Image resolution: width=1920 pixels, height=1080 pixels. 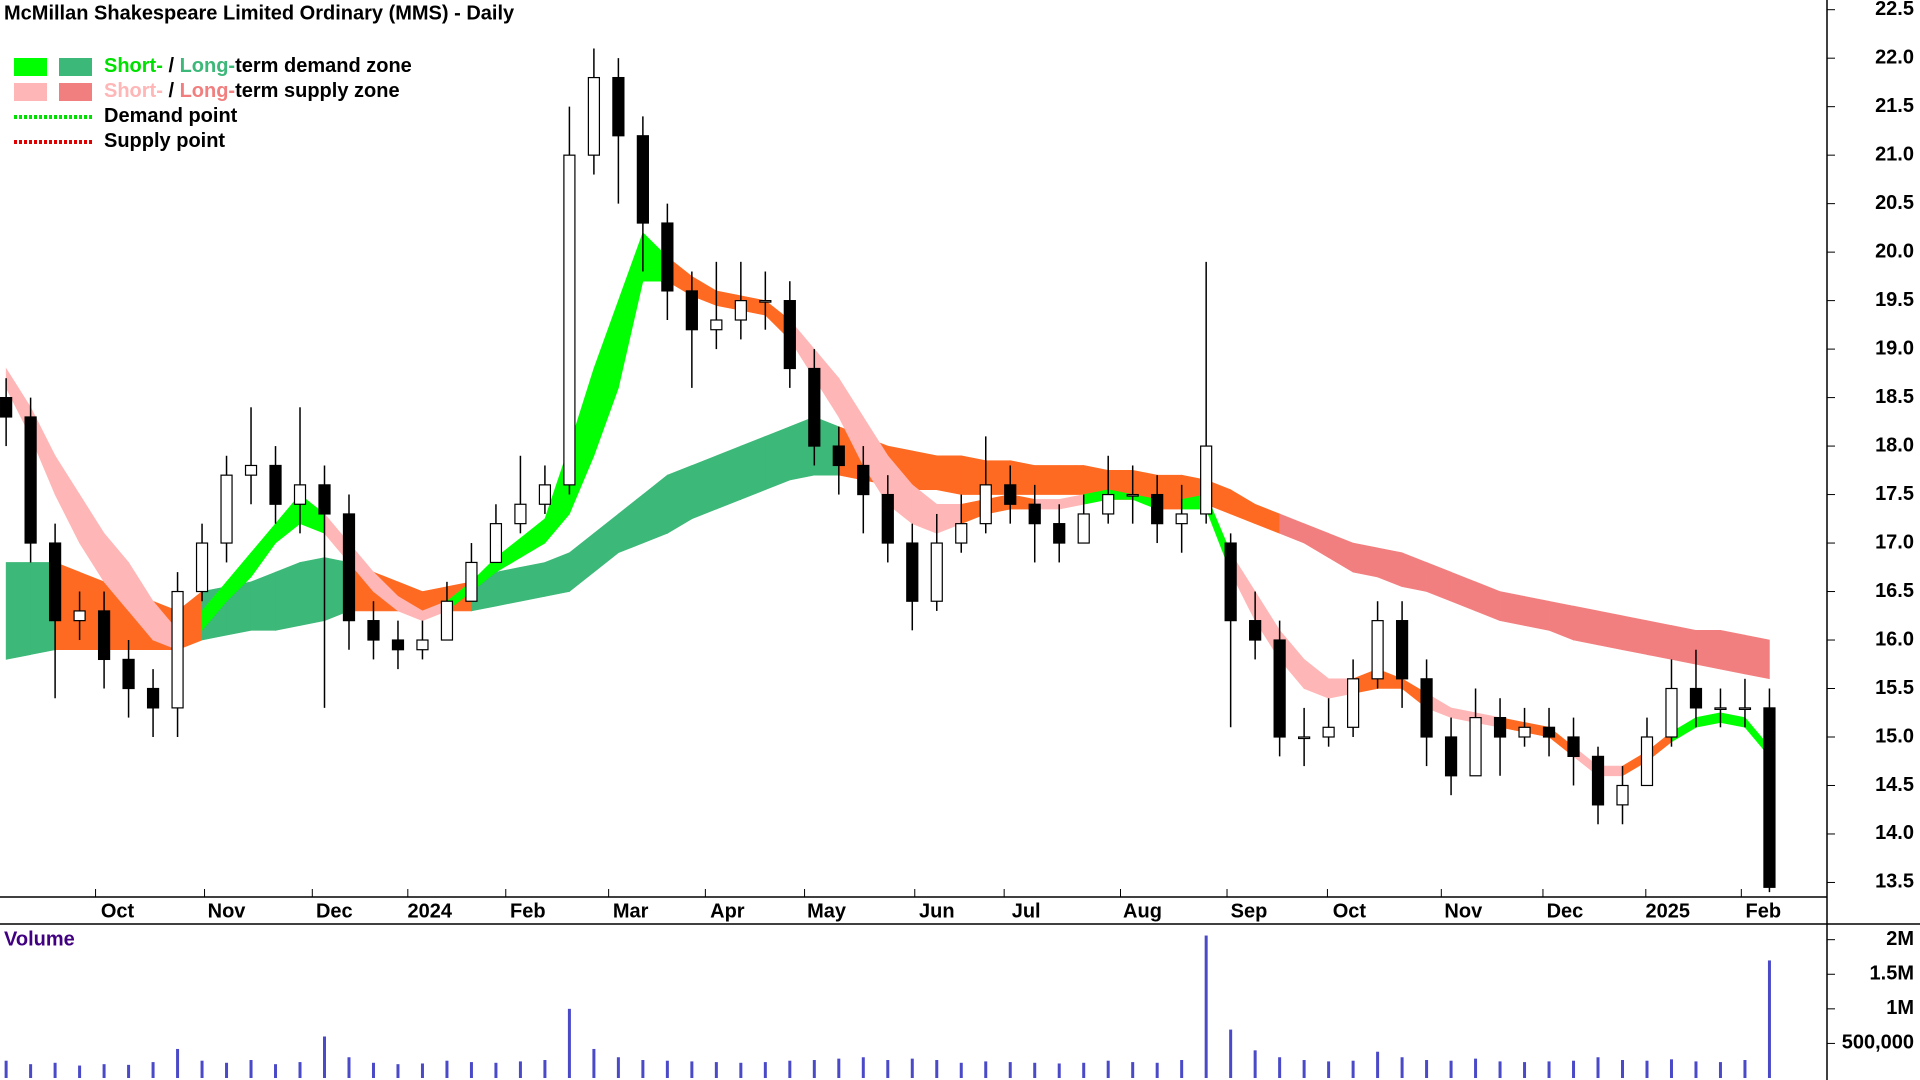 I want to click on y-tick-label: 14.5, so click(x=1894, y=785).